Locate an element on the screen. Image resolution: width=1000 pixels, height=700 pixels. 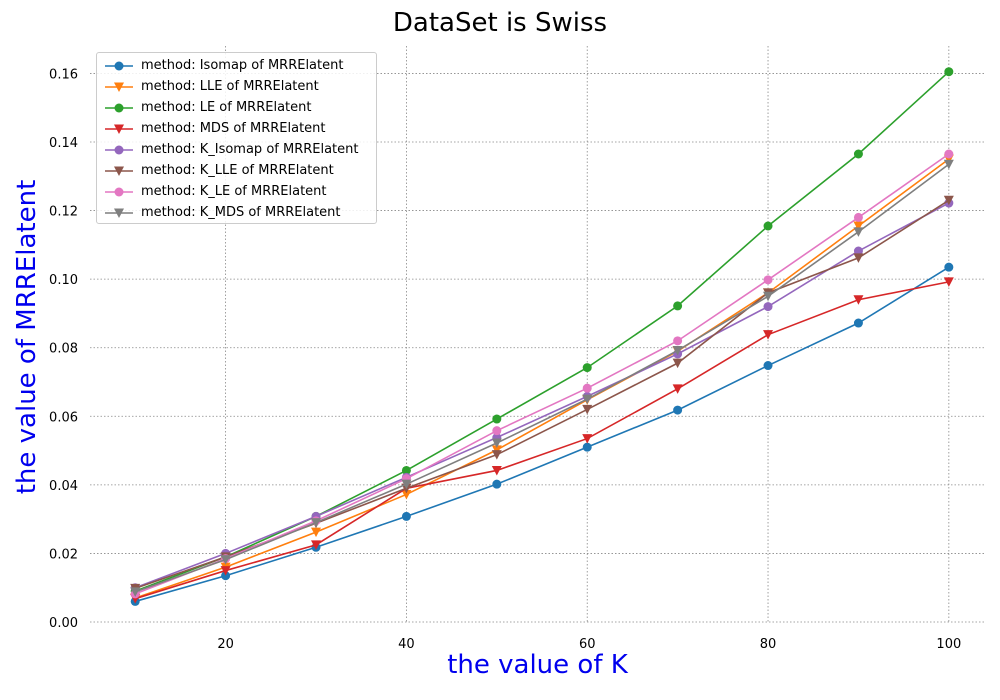
legend-label: method: K_LE of MRRElatent is located at coordinates (234, 191).